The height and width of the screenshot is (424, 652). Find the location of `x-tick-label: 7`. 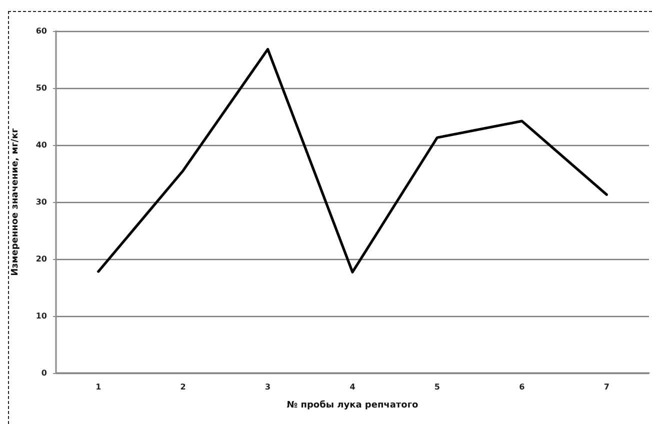

x-tick-label: 7 is located at coordinates (607, 387).